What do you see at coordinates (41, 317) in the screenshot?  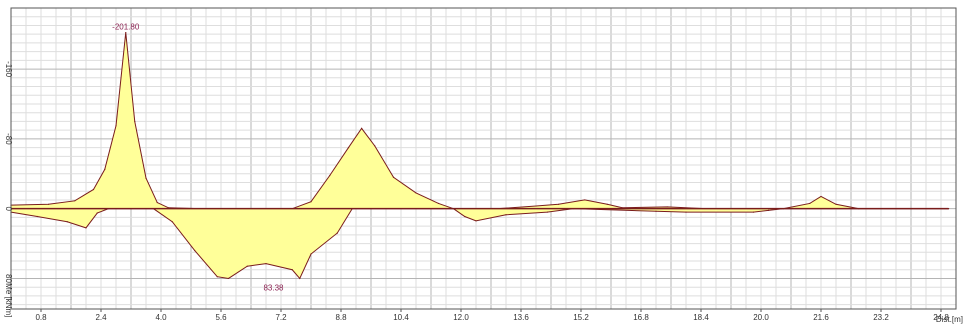 I see `x-tick-label: 0.8` at bounding box center [41, 317].